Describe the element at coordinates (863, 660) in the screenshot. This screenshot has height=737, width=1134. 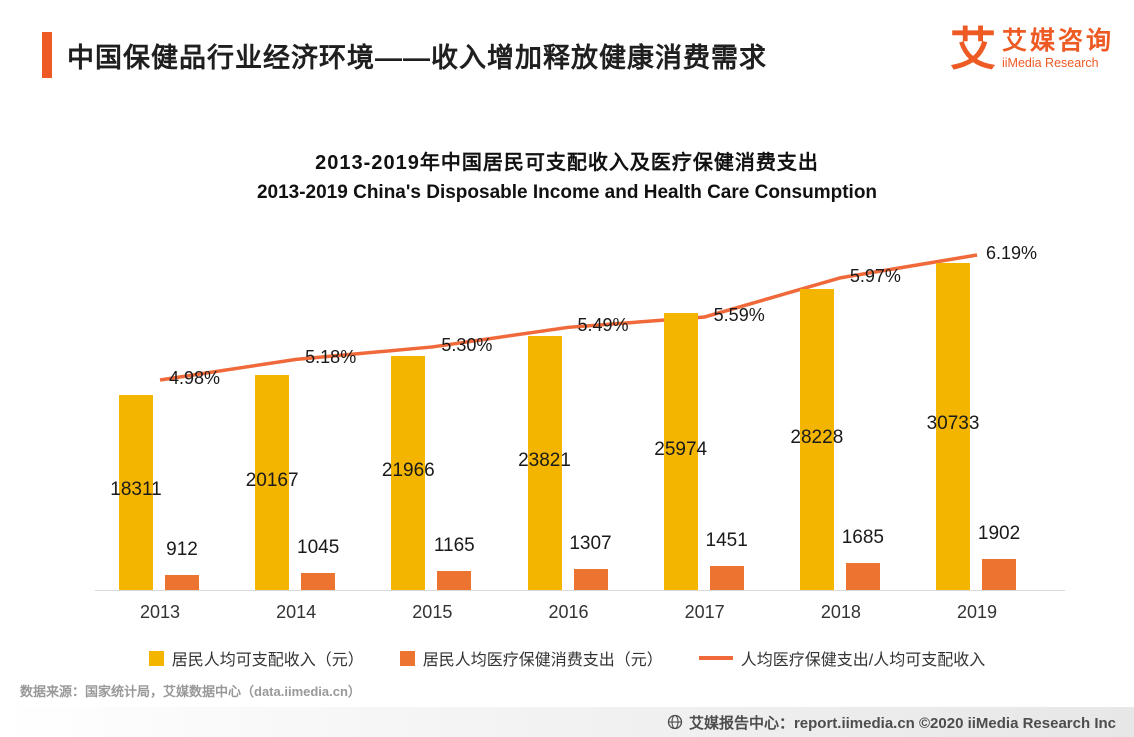
I see `legend-label: 人均医疗保健支出/人均可支配收入` at that location.